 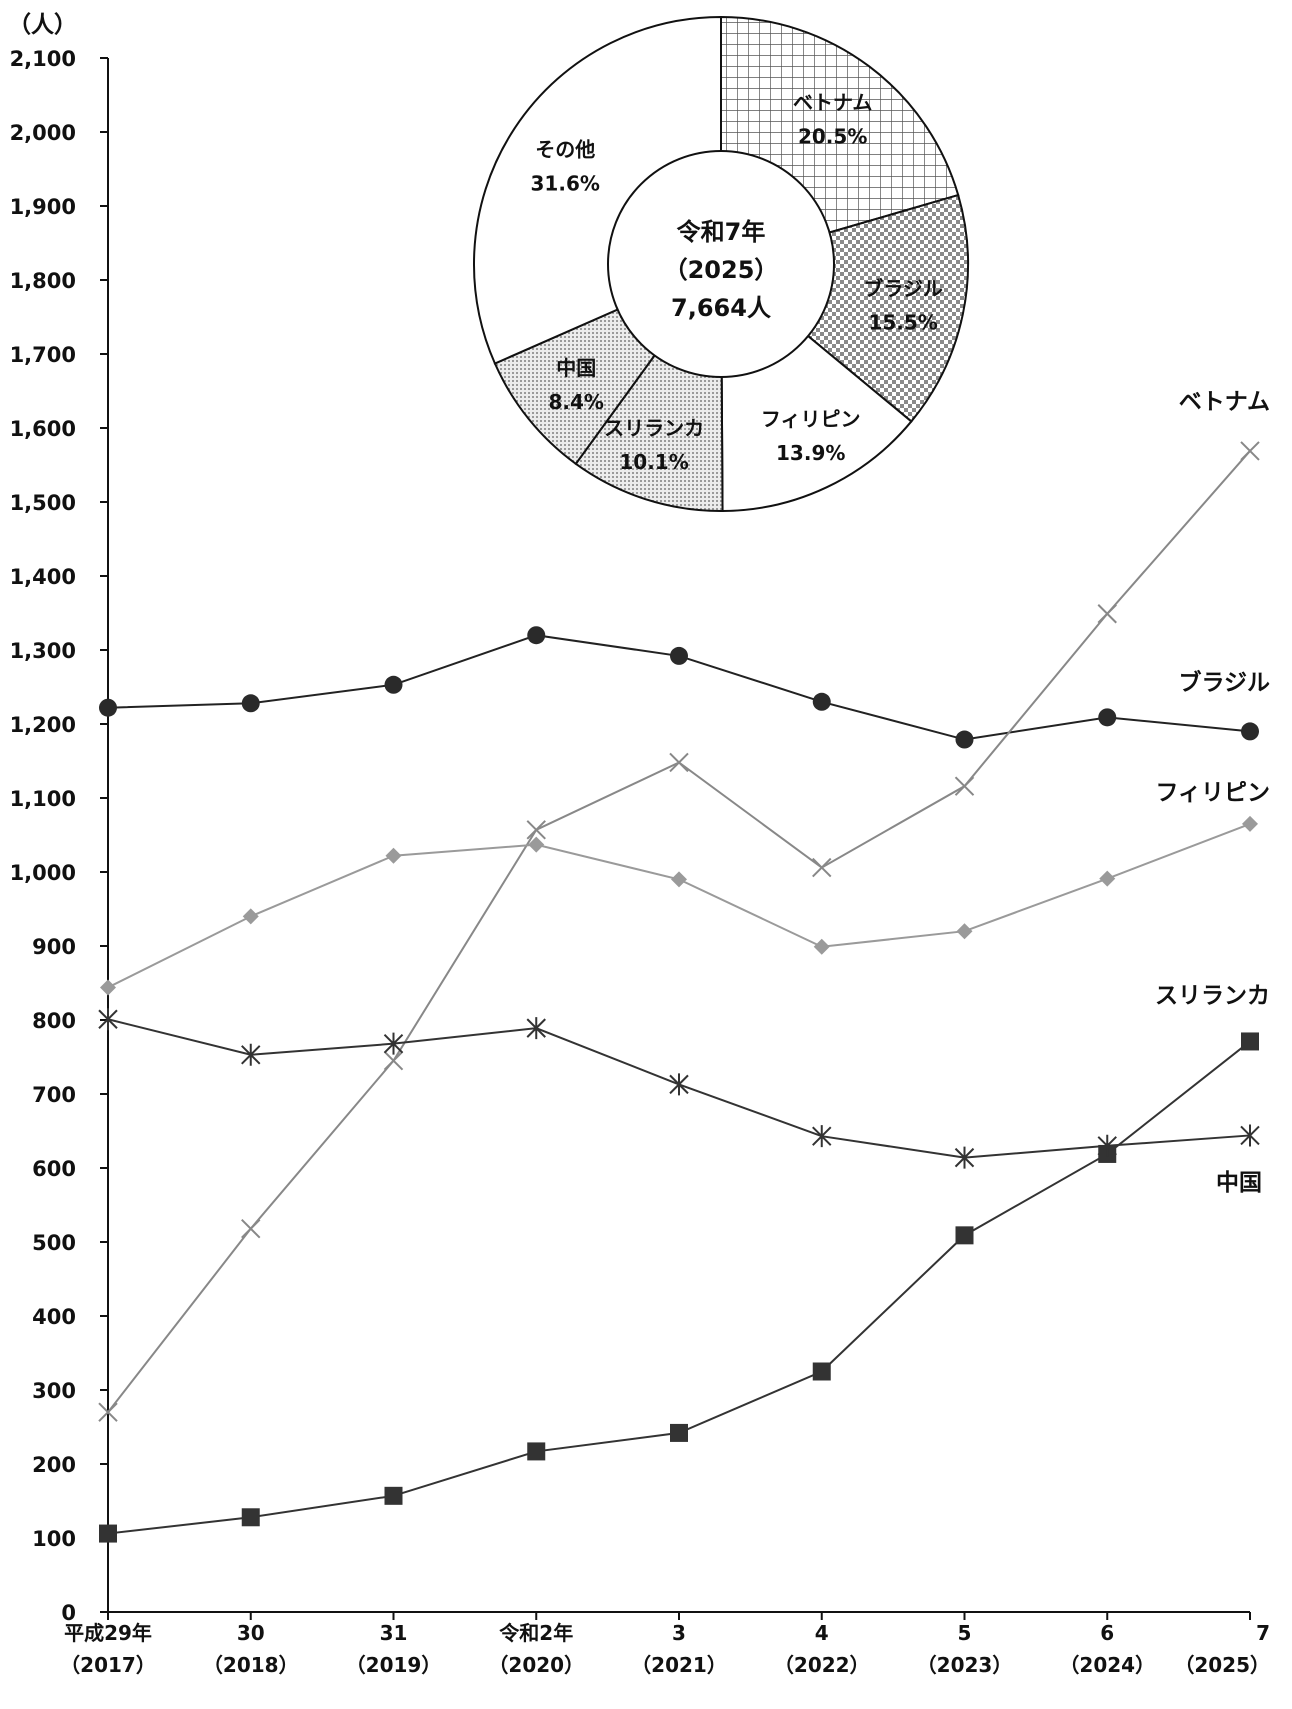 What do you see at coordinates (43, 133) in the screenshot?
I see `y-tick-label: 2,000` at bounding box center [43, 133].